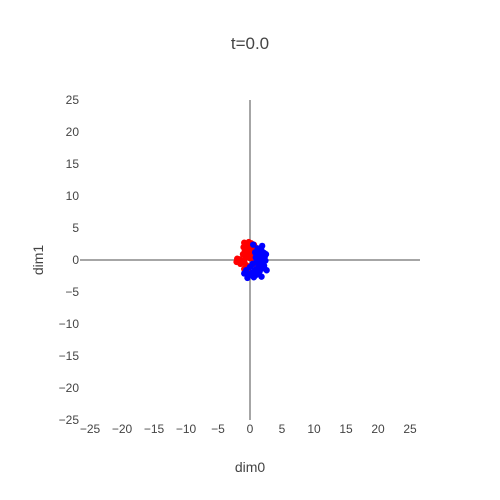 This screenshot has width=500, height=500. What do you see at coordinates (69, 324) in the screenshot?
I see `y-tick-label: −10` at bounding box center [69, 324].